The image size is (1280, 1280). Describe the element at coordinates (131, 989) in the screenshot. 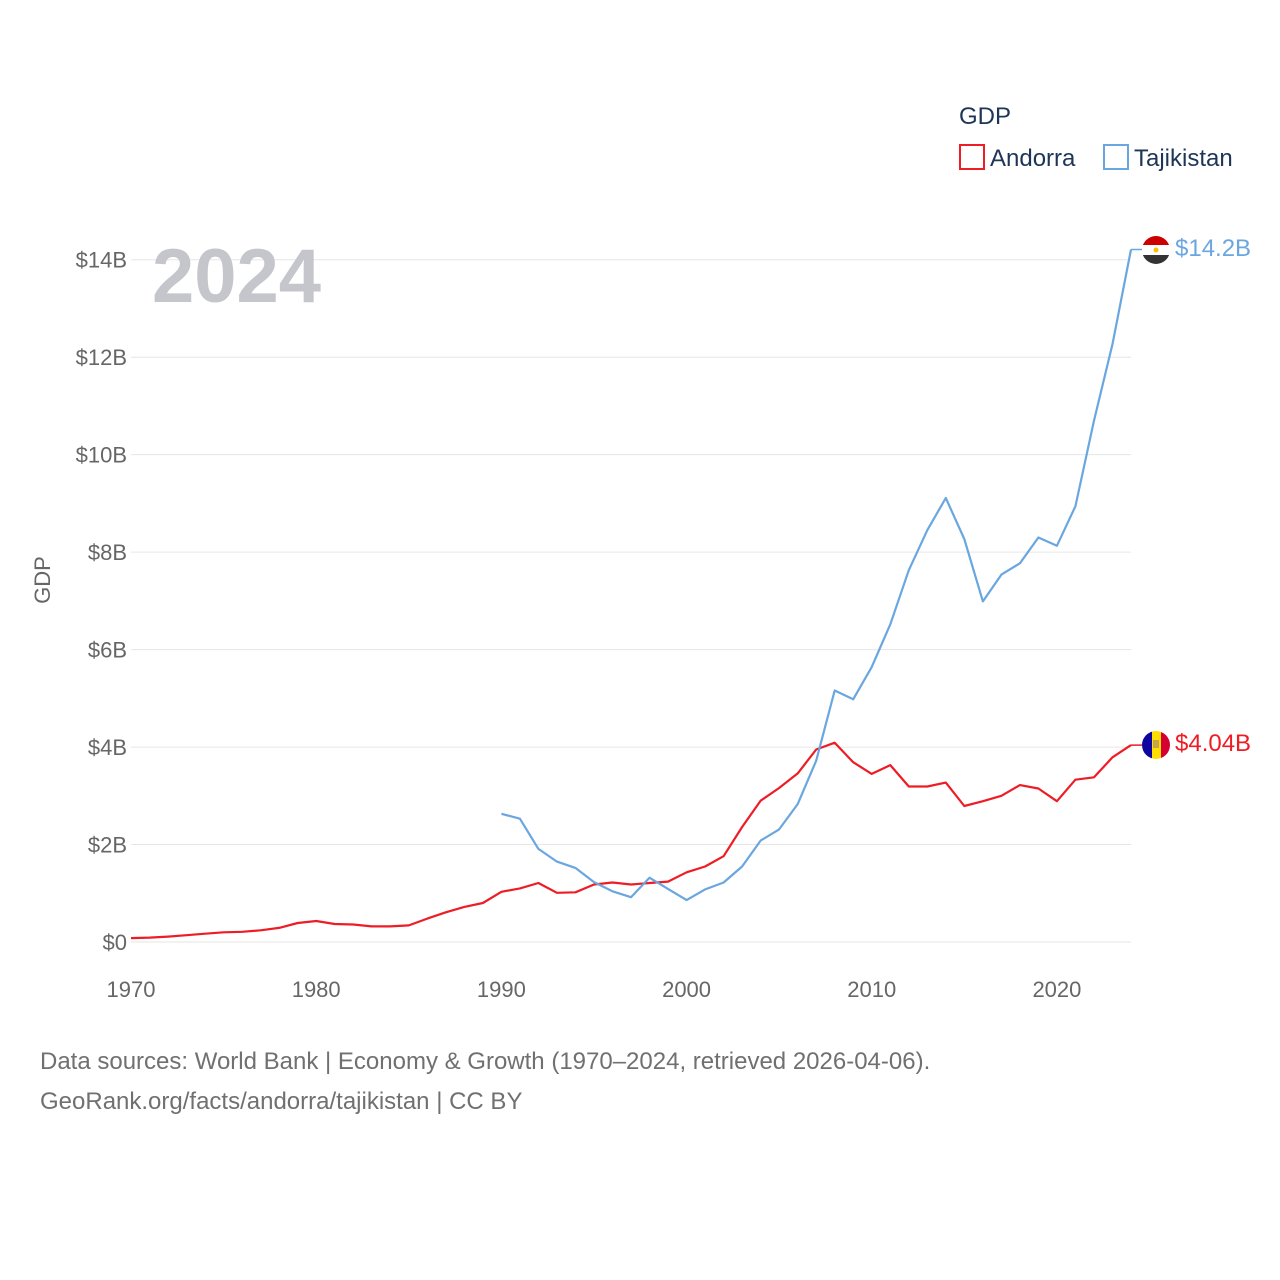

I see `x-tick-label: 1970` at that location.